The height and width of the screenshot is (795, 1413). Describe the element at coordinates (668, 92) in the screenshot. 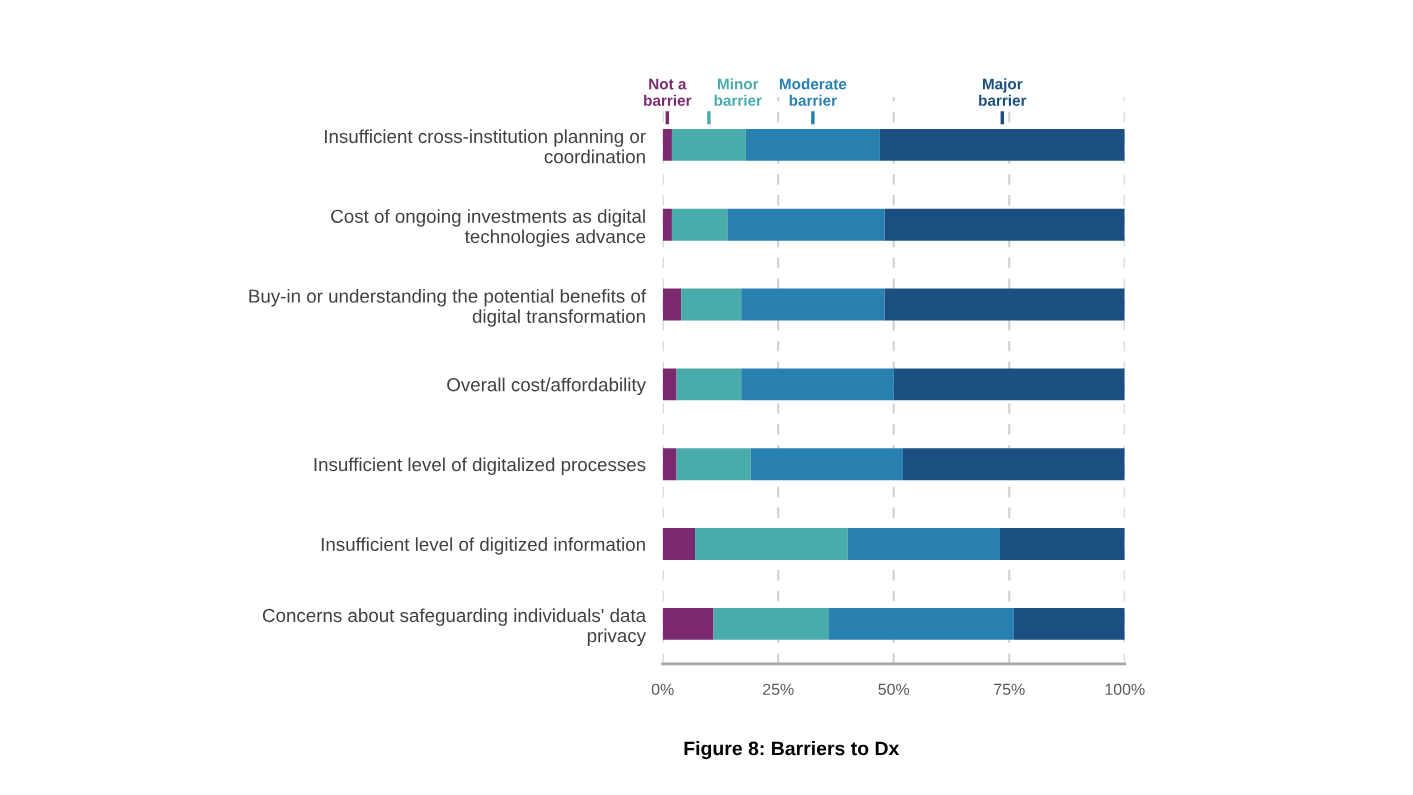

I see `series-label: Not a barrier` at that location.